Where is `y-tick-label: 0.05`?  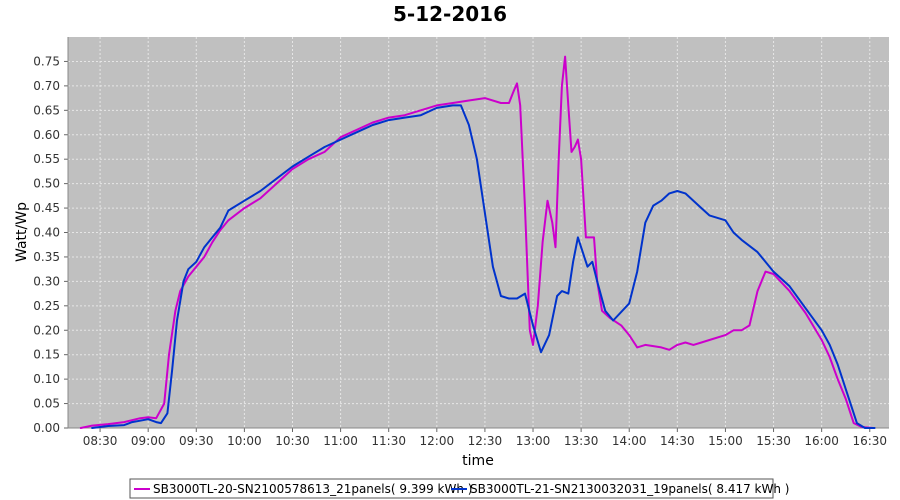
y-tick-label: 0.05 is located at coordinates (46, 404).